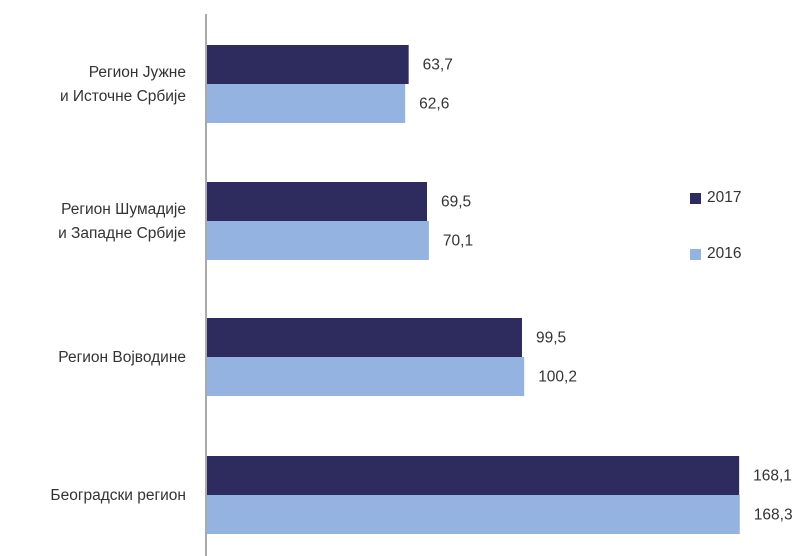  Describe the element at coordinates (123, 209) in the screenshot. I see `category-label-1-line-0: Регион Шумадије` at that location.